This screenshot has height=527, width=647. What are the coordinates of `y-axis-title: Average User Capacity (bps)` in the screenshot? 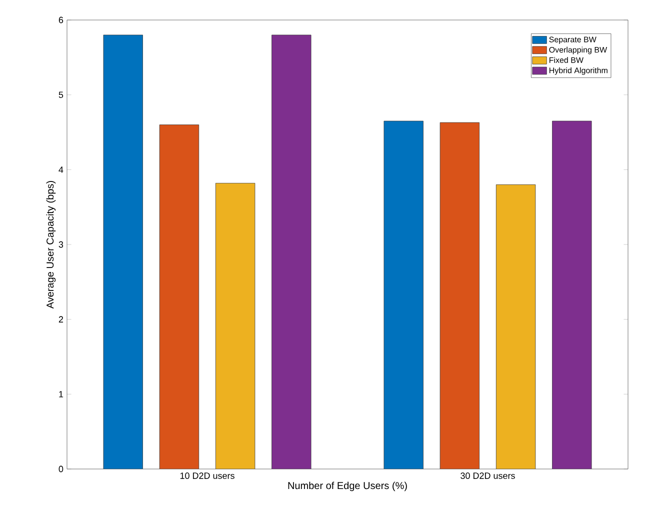 It's located at (51, 245).